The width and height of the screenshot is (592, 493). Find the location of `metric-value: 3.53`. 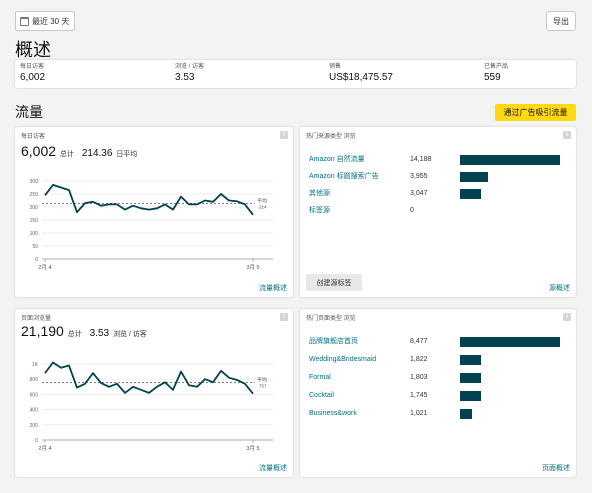

metric-value: 3.53 is located at coordinates (185, 77).